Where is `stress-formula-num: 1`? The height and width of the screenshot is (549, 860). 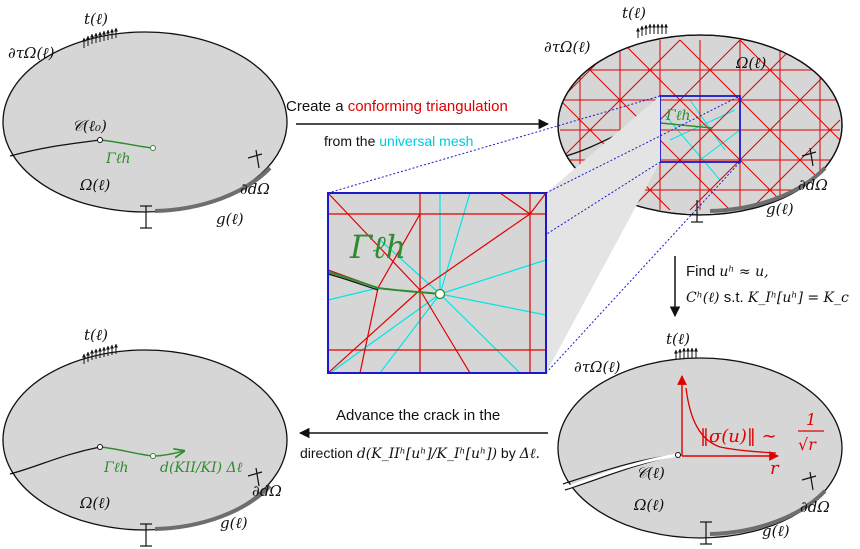 stress-formula-num: 1 is located at coordinates (811, 419).